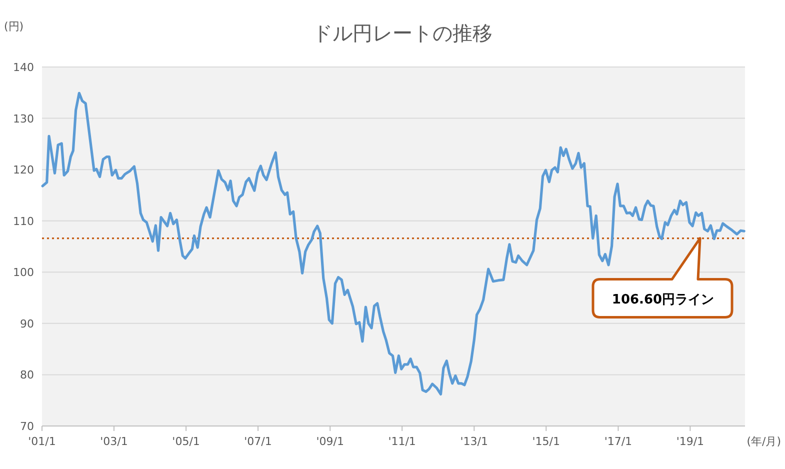  Describe the element at coordinates (23, 119) in the screenshot. I see `y-tick-label: 130` at that location.